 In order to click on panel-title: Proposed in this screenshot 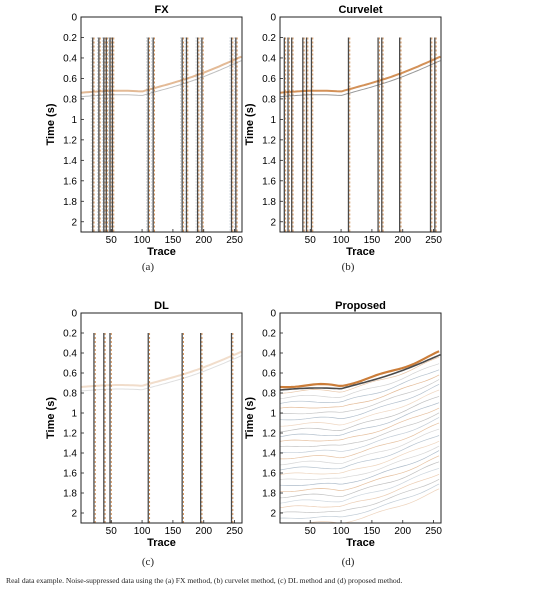, I will do `click(360, 306)`.